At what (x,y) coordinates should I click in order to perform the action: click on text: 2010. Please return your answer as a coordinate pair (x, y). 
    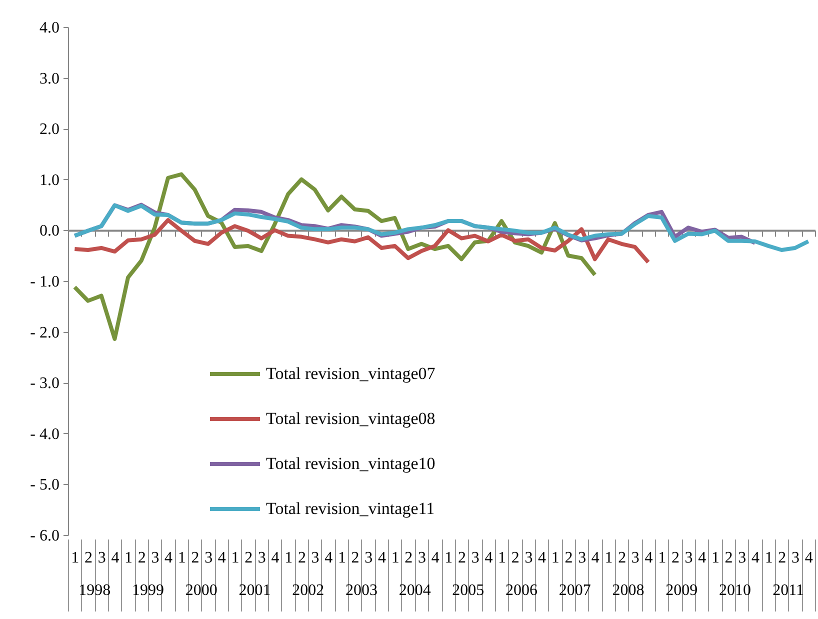
    Looking at the image, I should click on (734, 590).